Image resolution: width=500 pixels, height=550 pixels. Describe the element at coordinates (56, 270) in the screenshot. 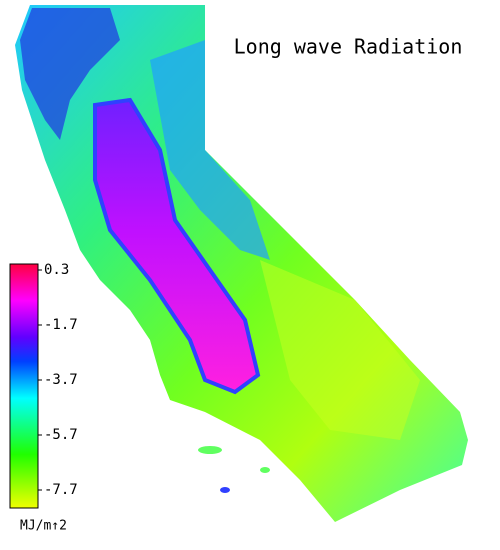

I see `tick-label: 0.3` at that location.